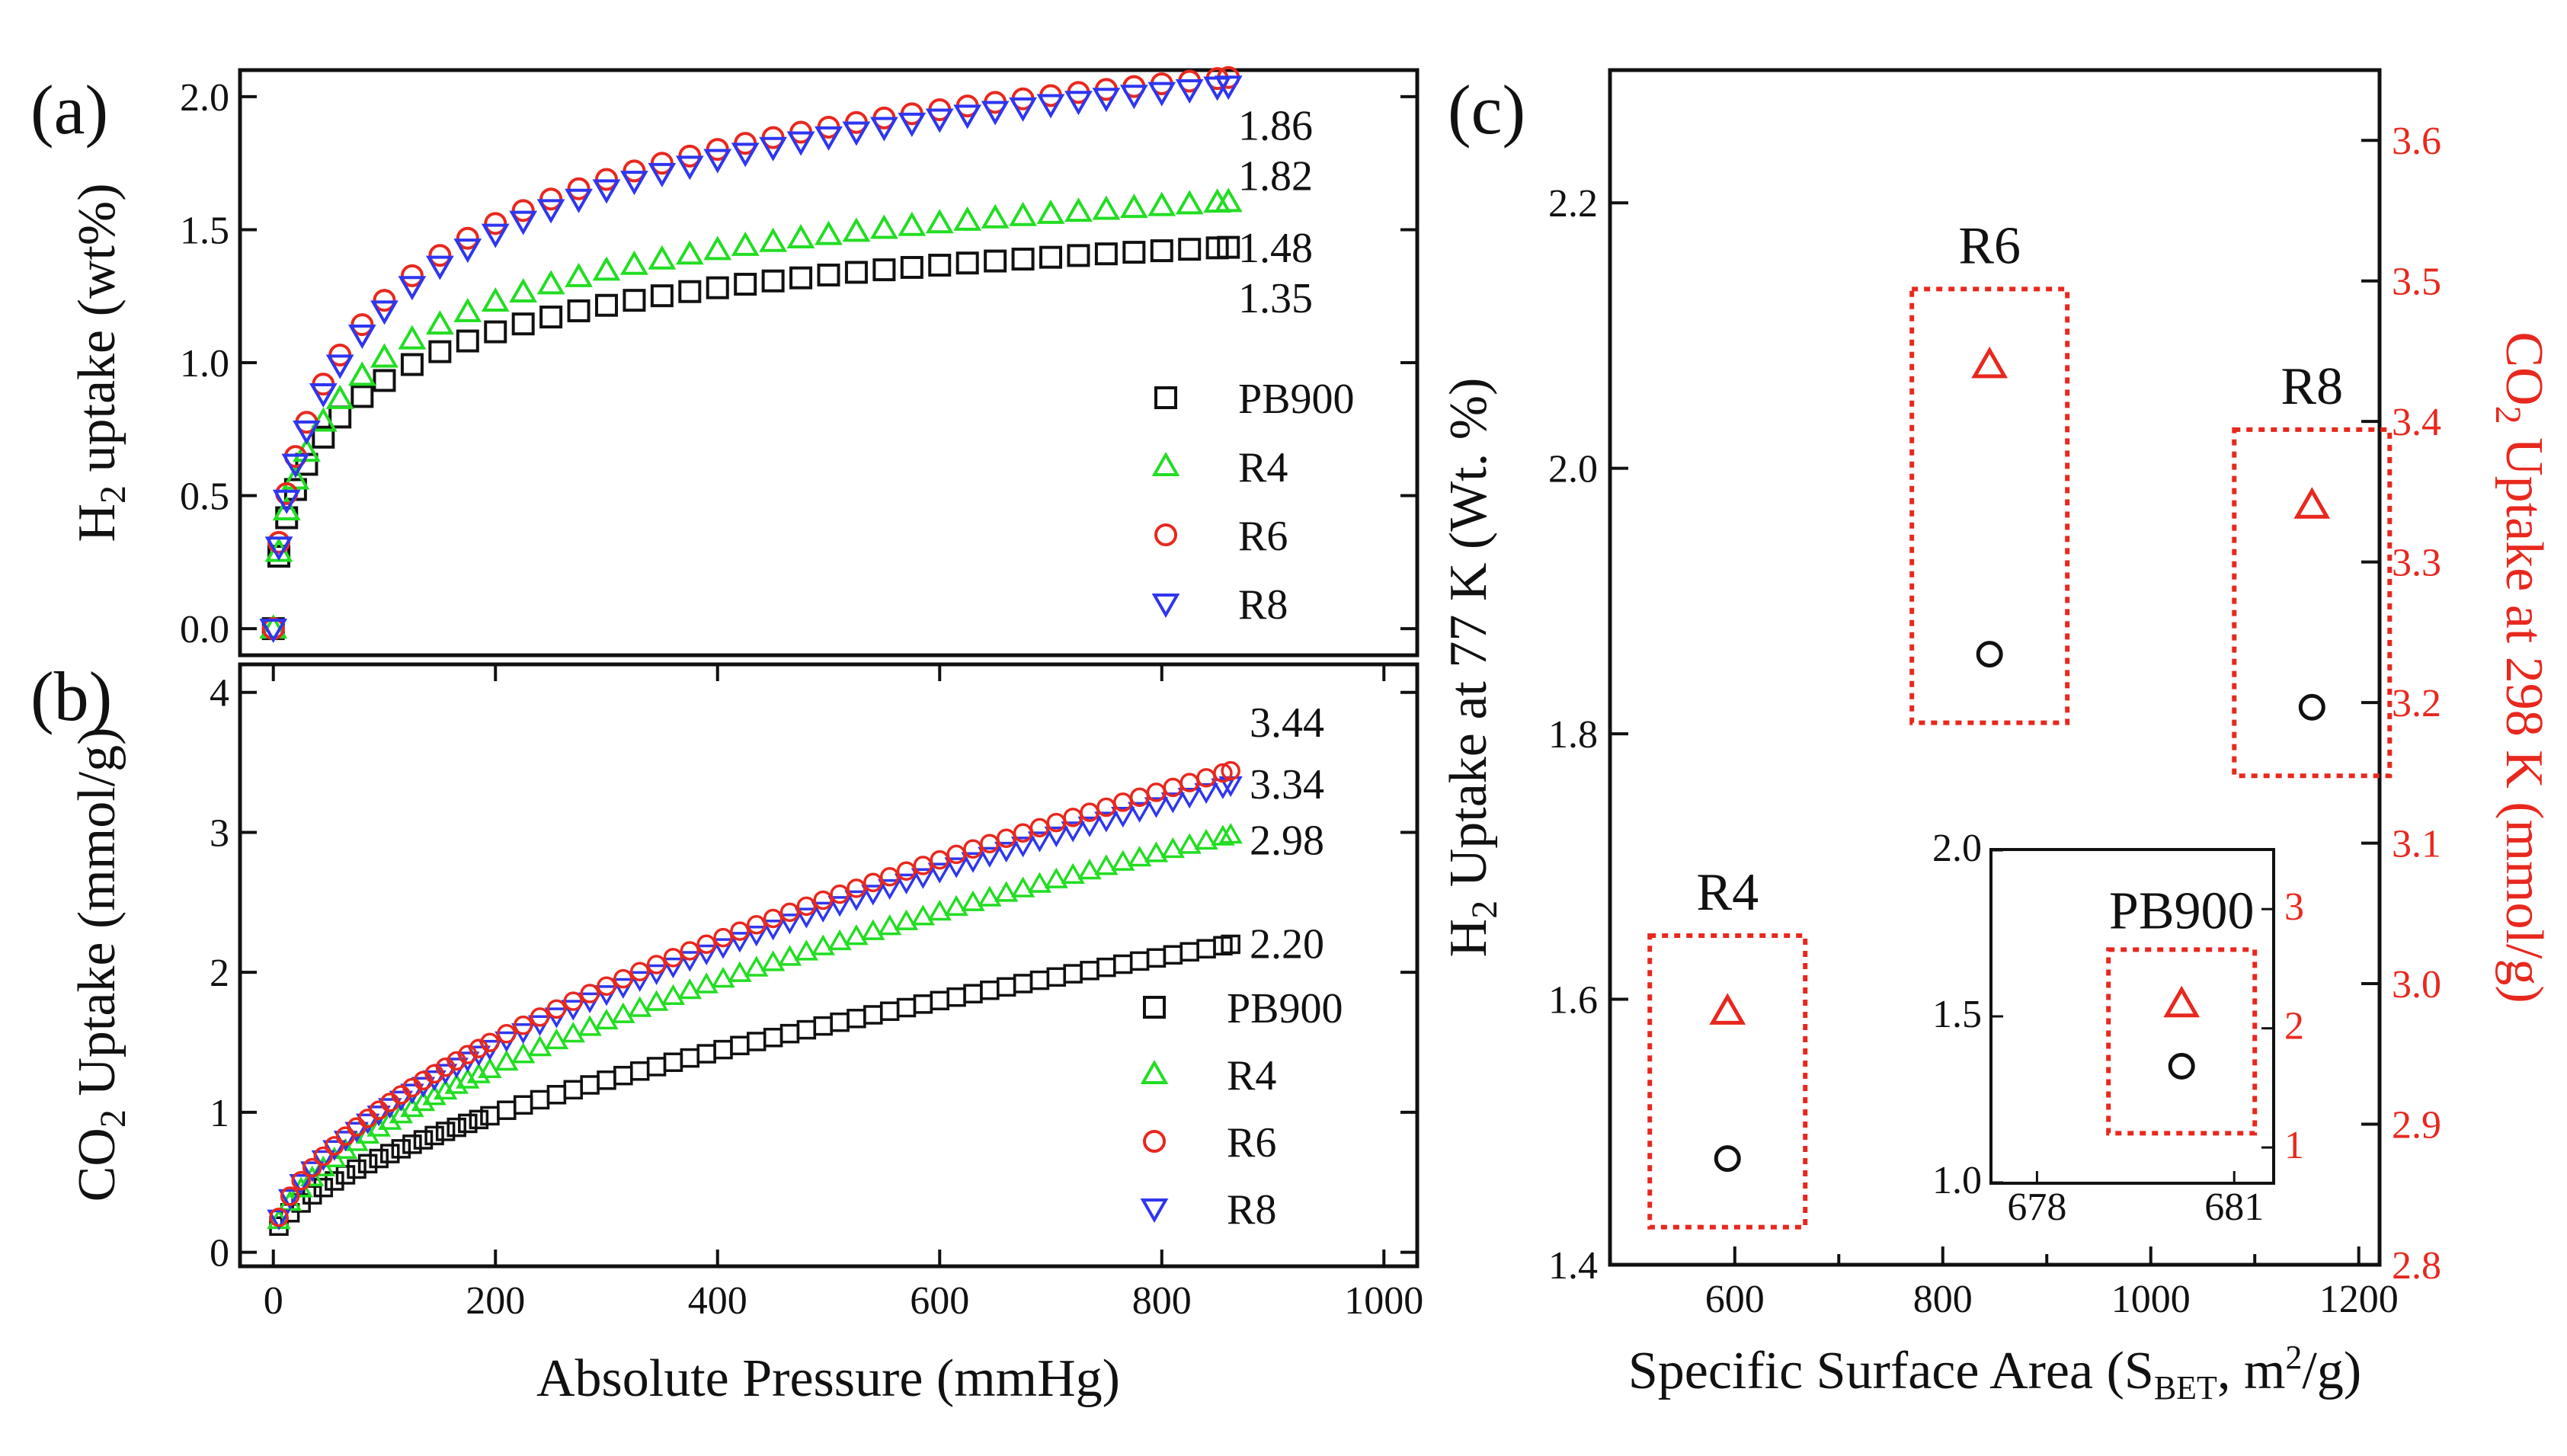 The width and height of the screenshot is (2567, 1456). What do you see at coordinates (1989, 505) in the screenshot?
I see `dotted-box-R6` at bounding box center [1989, 505].